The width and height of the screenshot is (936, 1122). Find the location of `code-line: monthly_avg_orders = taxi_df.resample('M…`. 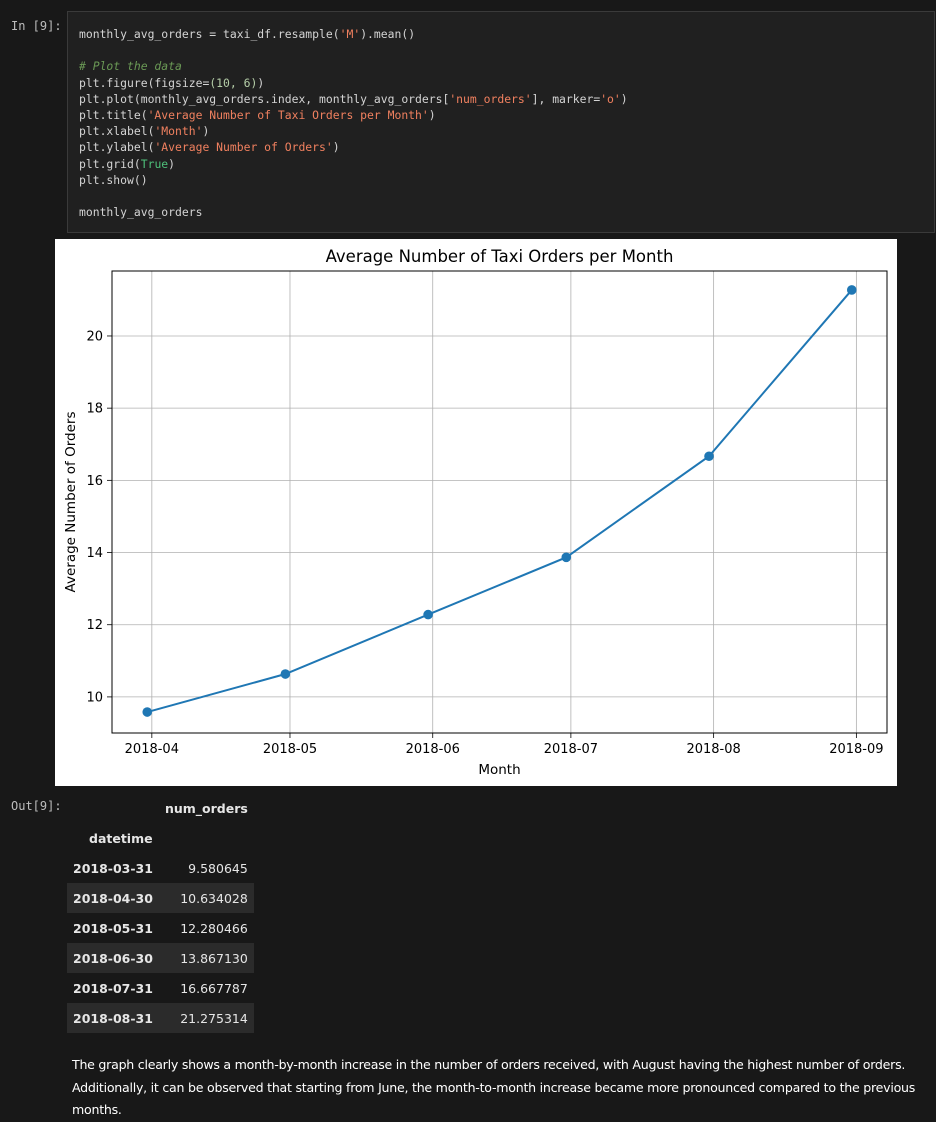

code-line: monthly_avg_orders = taxi_df.resample('M… is located at coordinates (353, 34).